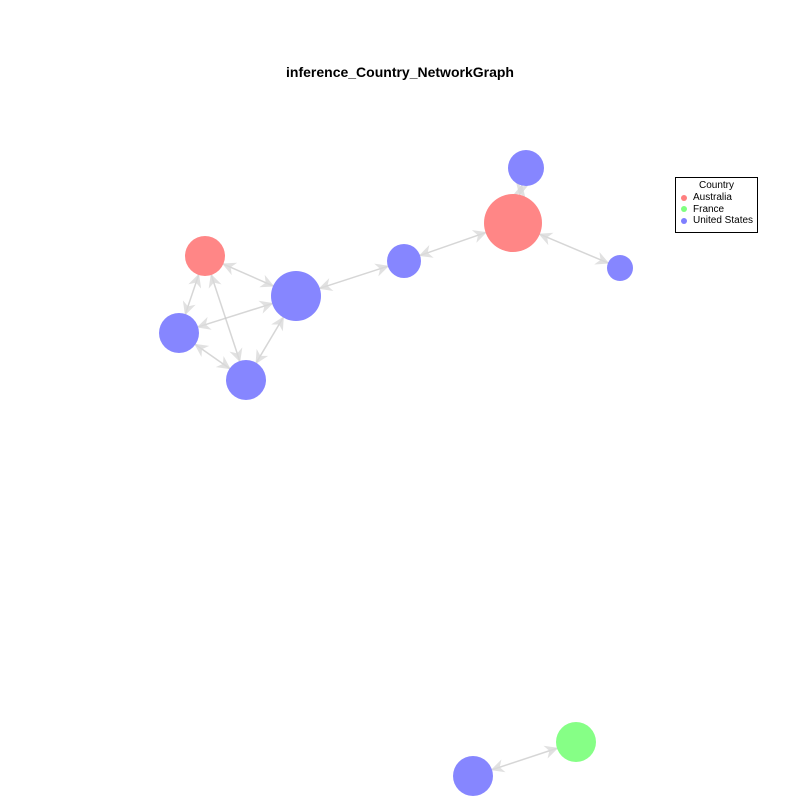  Describe the element at coordinates (712, 198) in the screenshot. I see `legend-label-australia: Australia` at that location.